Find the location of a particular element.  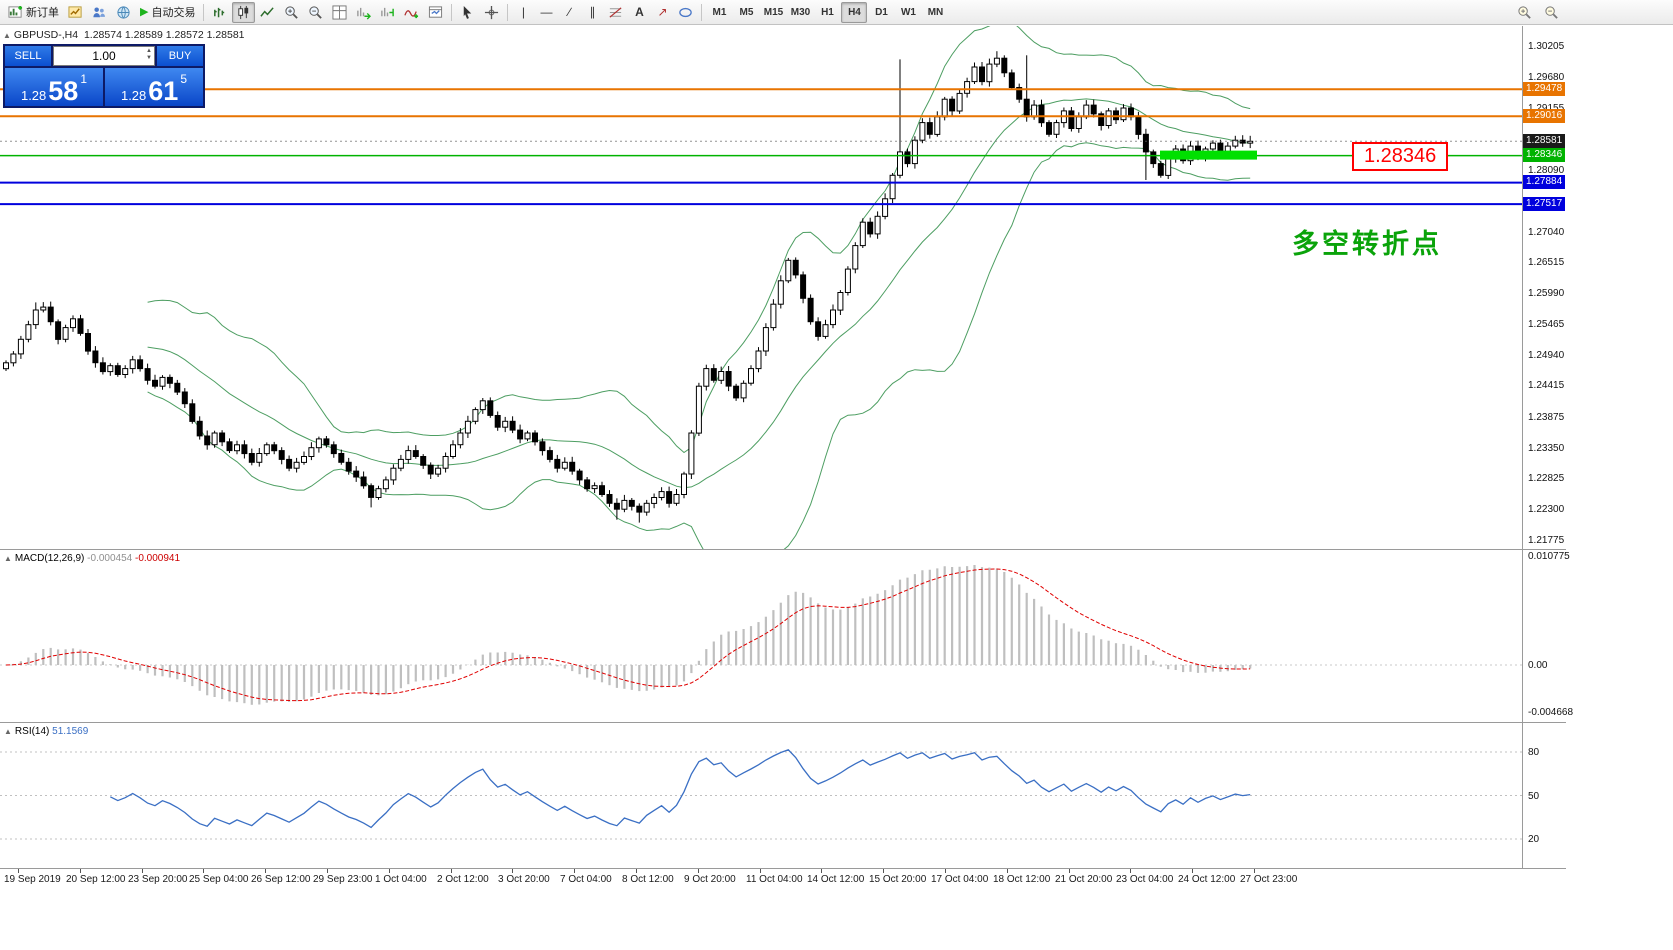

volume-input: 1.00 ▲ ▼ is located at coordinates (104, 56).